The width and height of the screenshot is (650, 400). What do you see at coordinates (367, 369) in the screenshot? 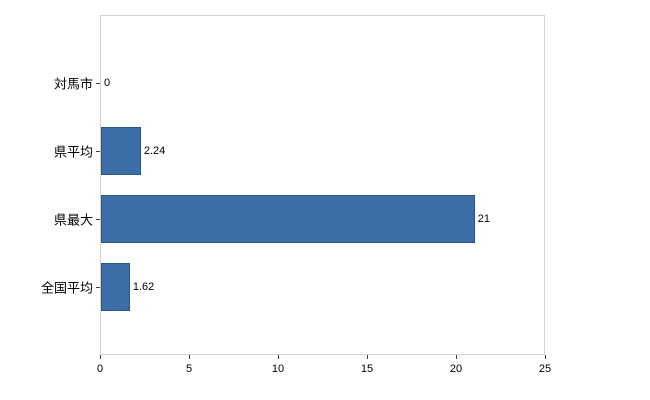
I see `x-axis-tick-label: 15` at bounding box center [367, 369].